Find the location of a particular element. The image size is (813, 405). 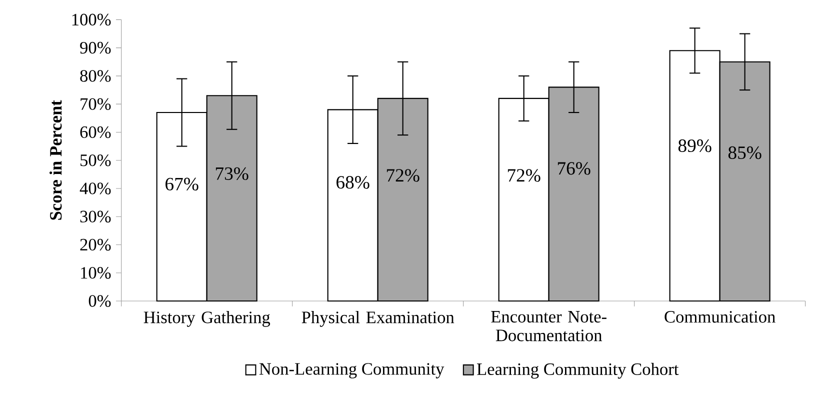

data-label: 89% is located at coordinates (695, 145).